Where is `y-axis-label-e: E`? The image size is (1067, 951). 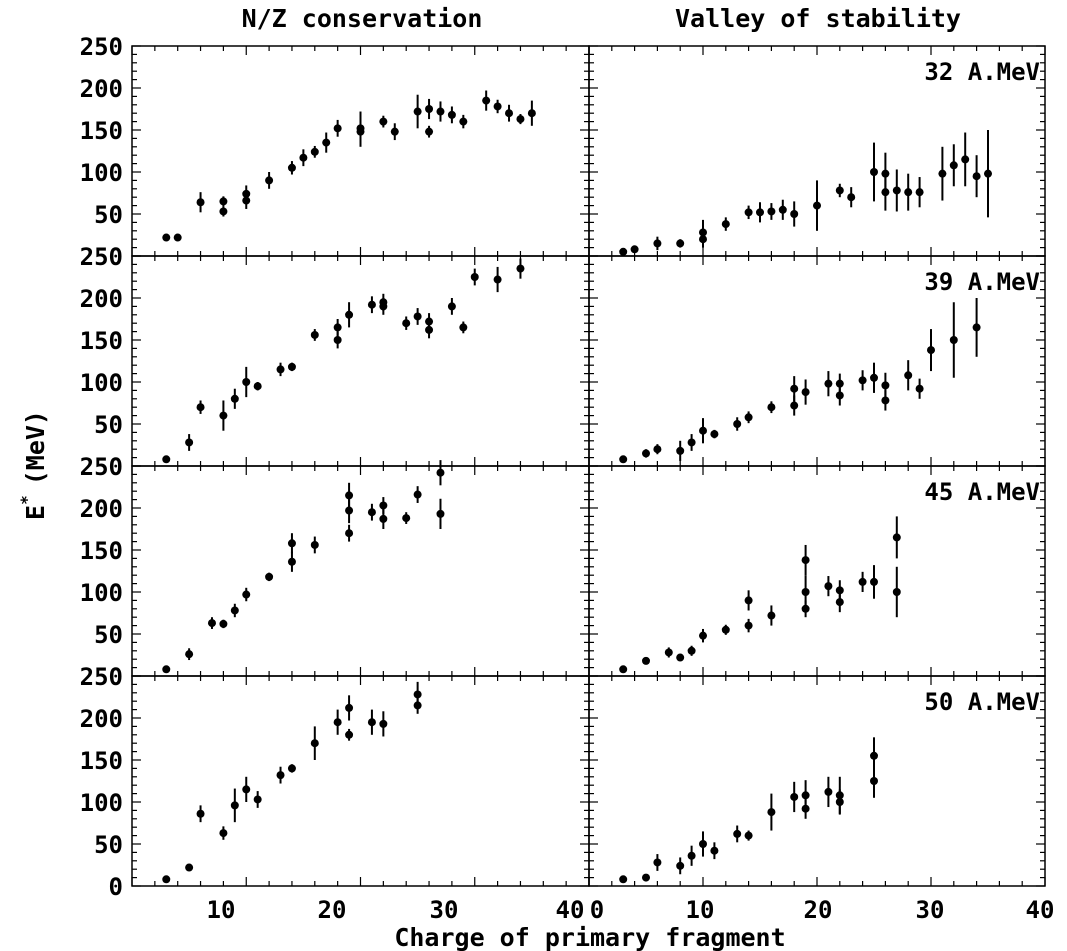
y-axis-label-e: E is located at coordinates (35, 512).